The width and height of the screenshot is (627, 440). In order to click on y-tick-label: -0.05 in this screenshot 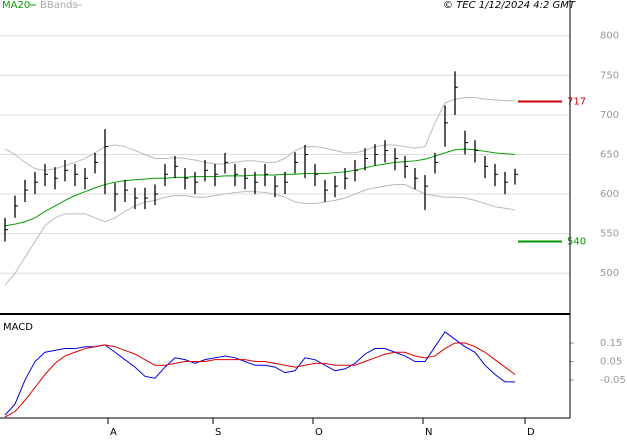, I will do `click(613, 380)`.